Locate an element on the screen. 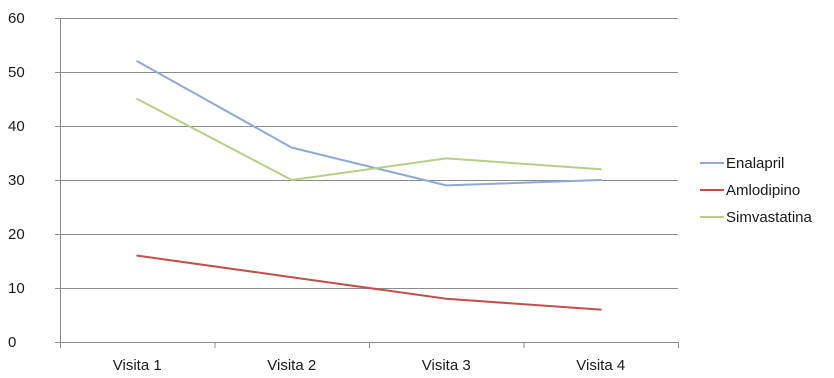 The height and width of the screenshot is (378, 834). y-tick-label-20: 20 is located at coordinates (16, 234).